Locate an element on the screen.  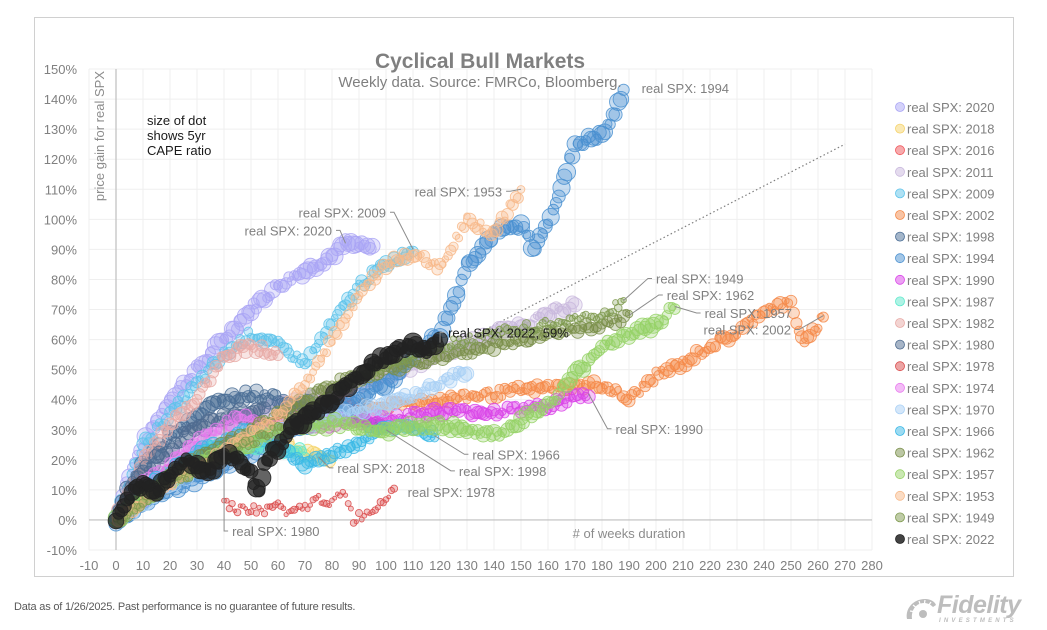
legend-item: real SPX: 2022 is located at coordinates (944, 539).